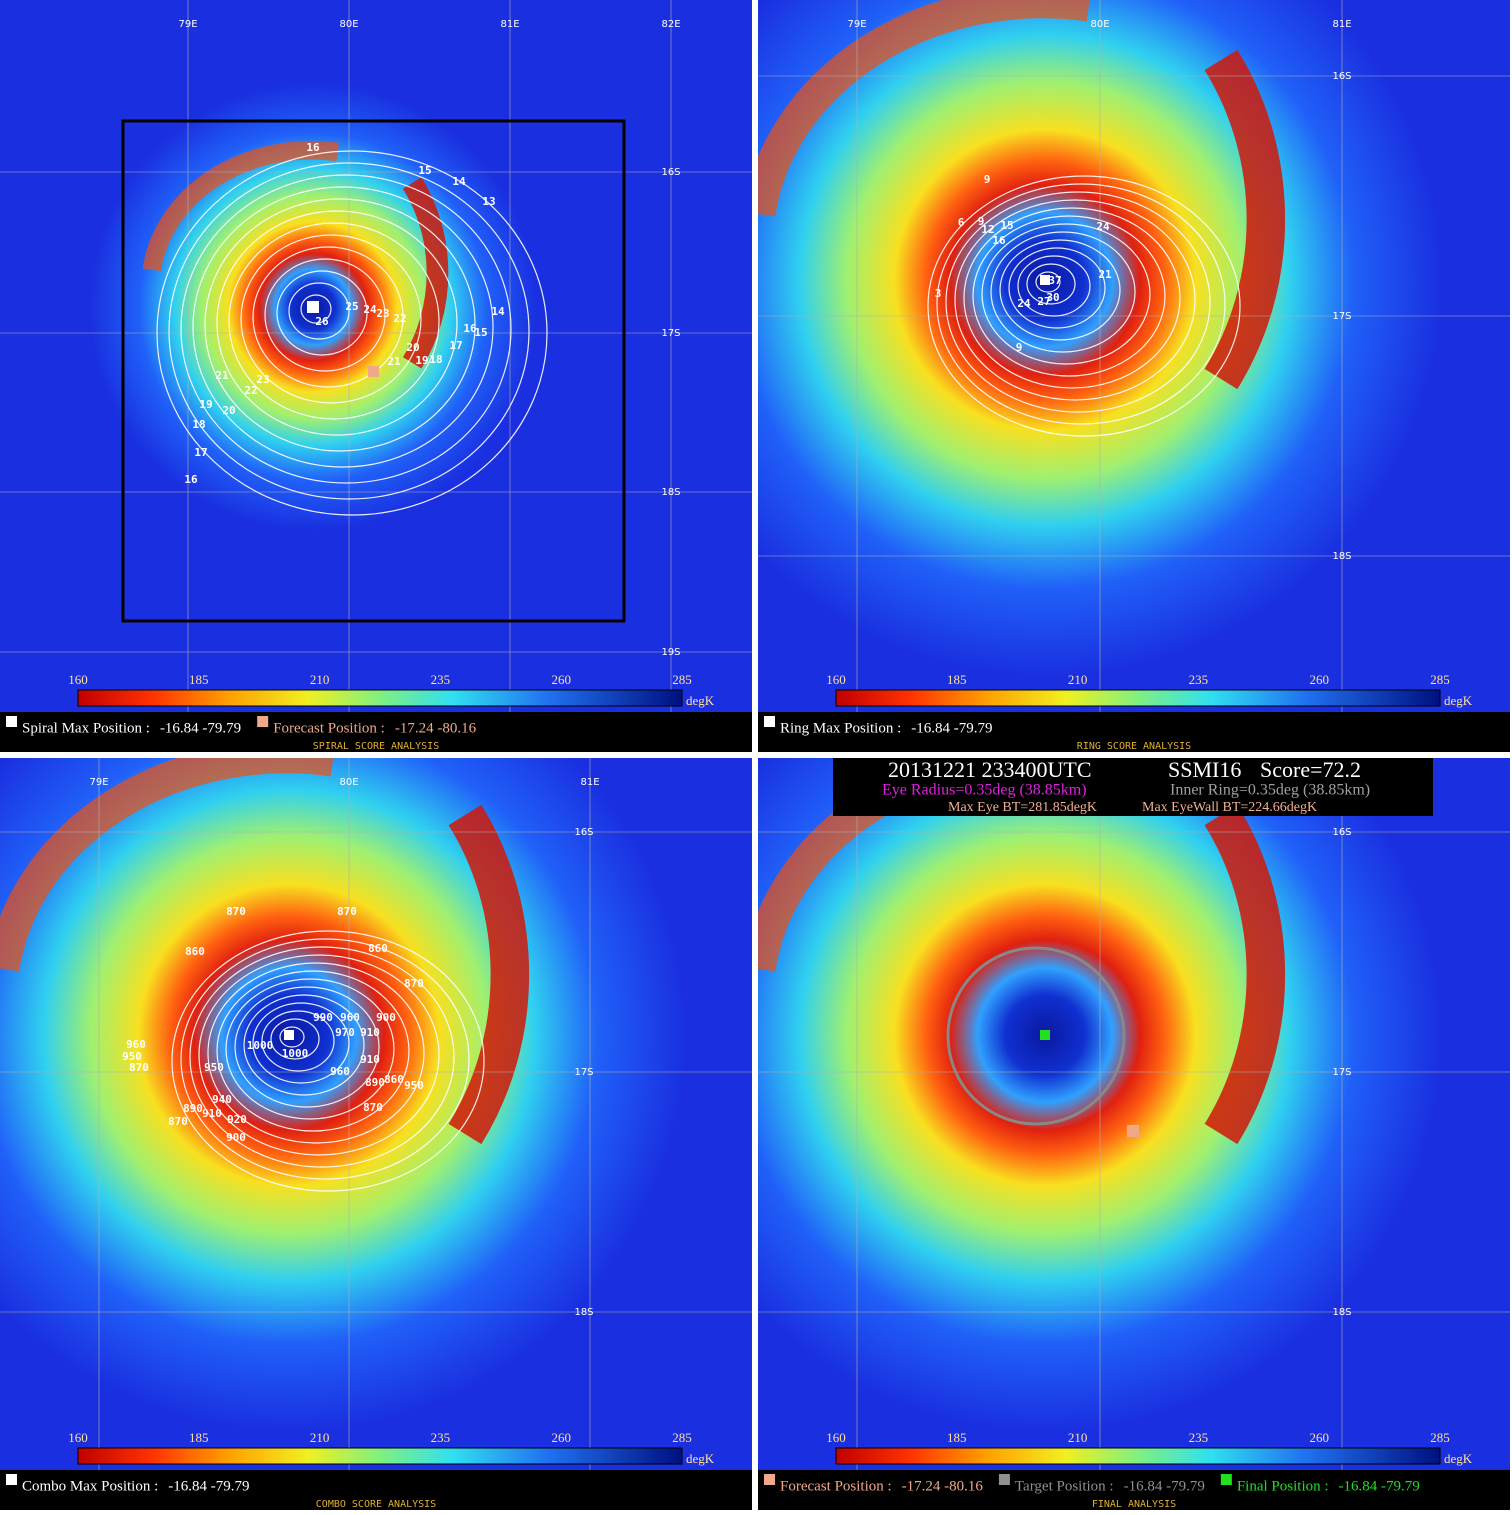 The image size is (1512, 1515). I want to click on legend-label: Final Position :, so click(1283, 1486).